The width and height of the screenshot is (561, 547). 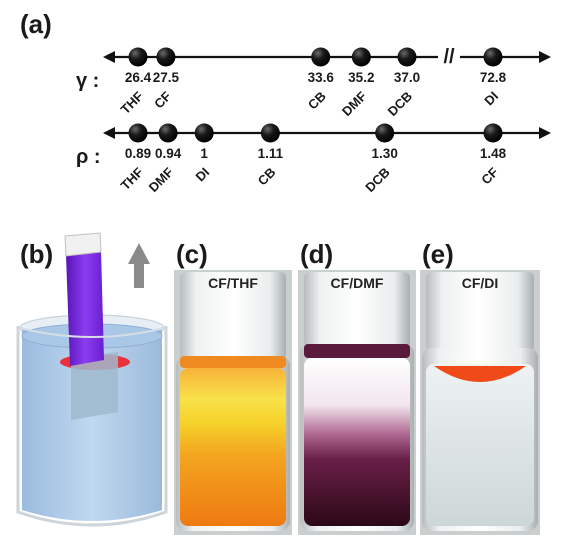 What do you see at coordinates (203, 175) in the screenshot?
I see `rho-solvent-label: DI` at bounding box center [203, 175].